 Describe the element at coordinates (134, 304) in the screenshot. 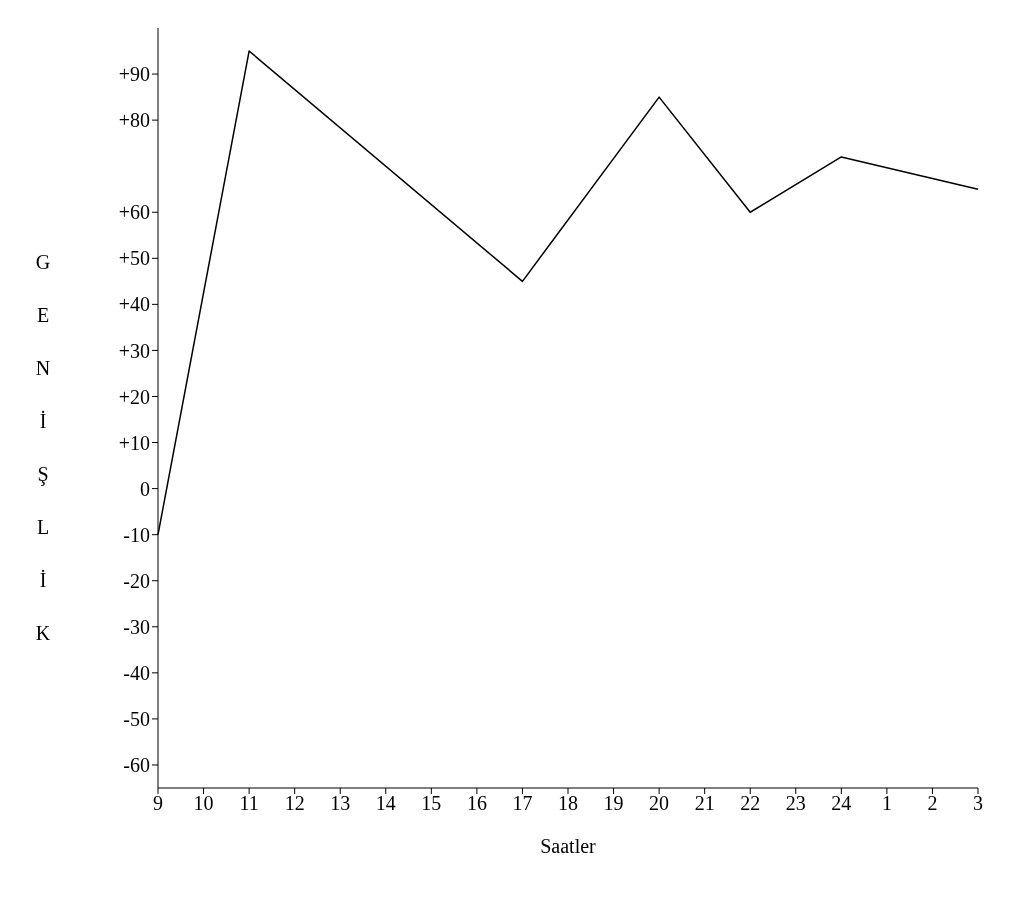

I see `y-tick-label: +40` at that location.